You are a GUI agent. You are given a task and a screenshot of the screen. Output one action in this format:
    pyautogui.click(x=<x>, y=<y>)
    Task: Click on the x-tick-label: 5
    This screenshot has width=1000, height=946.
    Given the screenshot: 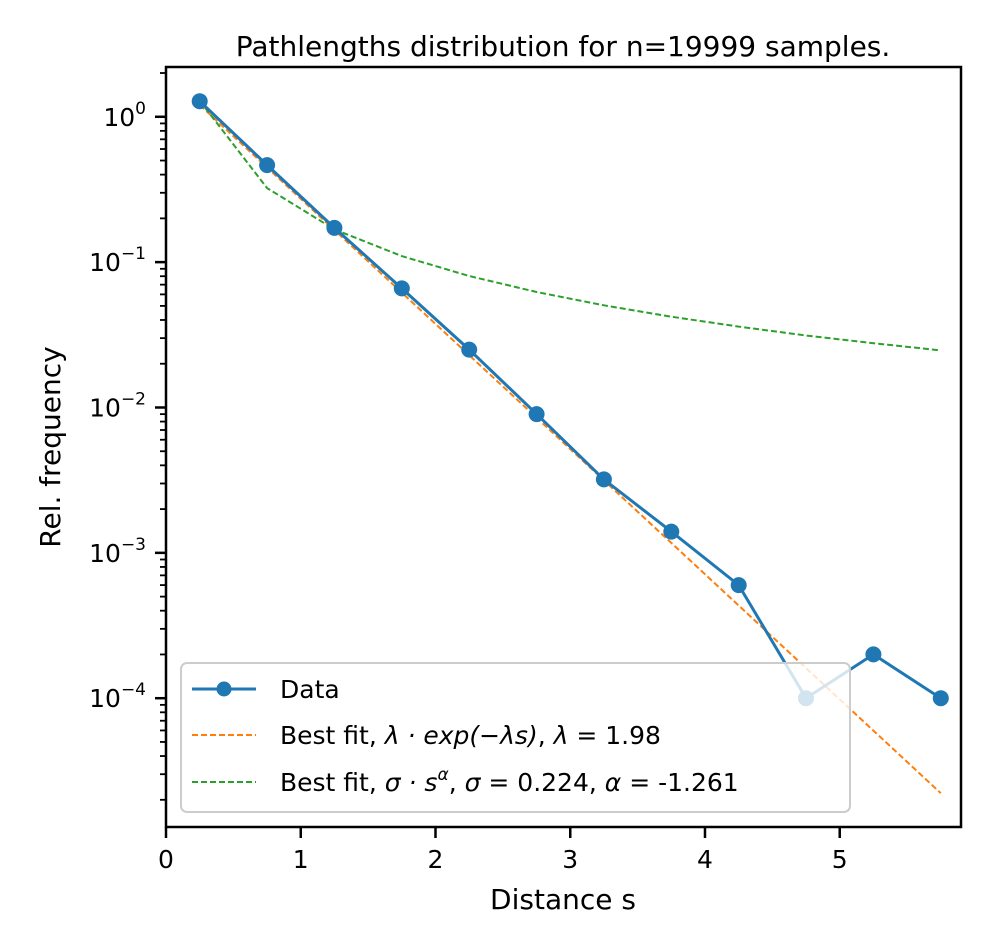 What is the action you would take?
    pyautogui.click(x=840, y=859)
    